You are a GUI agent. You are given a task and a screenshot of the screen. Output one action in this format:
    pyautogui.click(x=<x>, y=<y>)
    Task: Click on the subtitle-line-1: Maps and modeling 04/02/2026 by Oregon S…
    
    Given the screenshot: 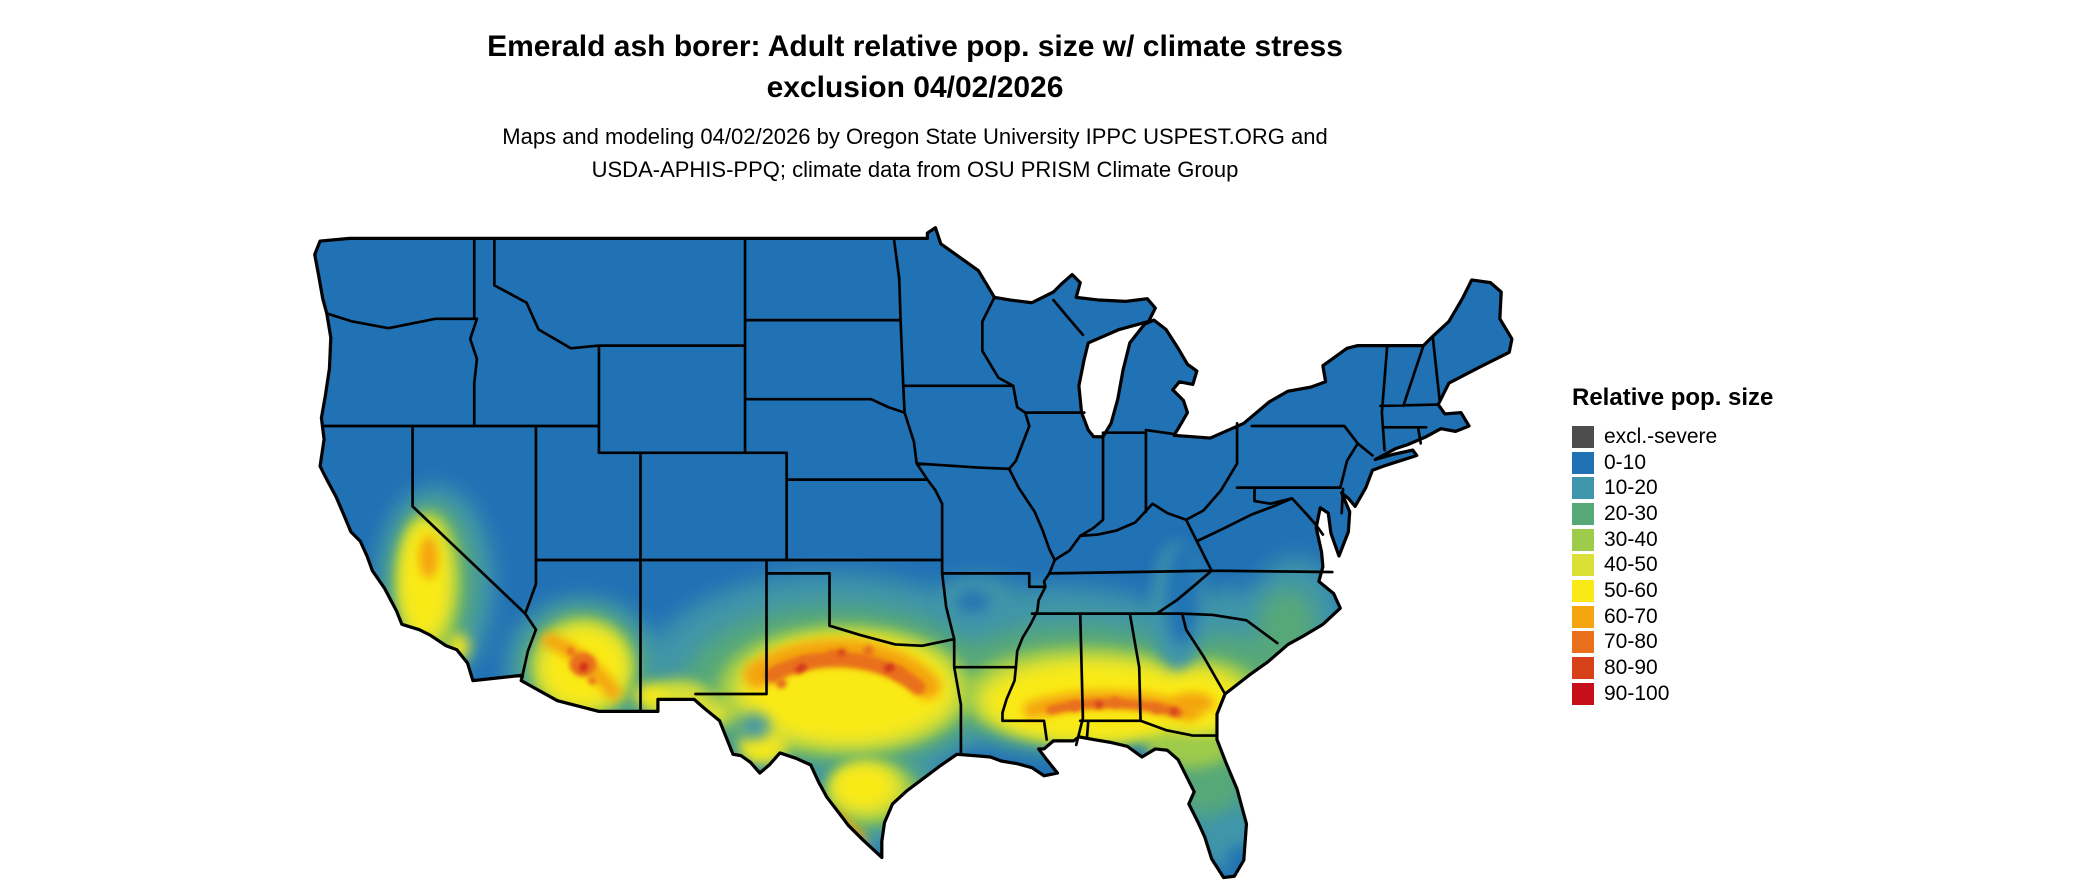 What is the action you would take?
    pyautogui.click(x=915, y=136)
    